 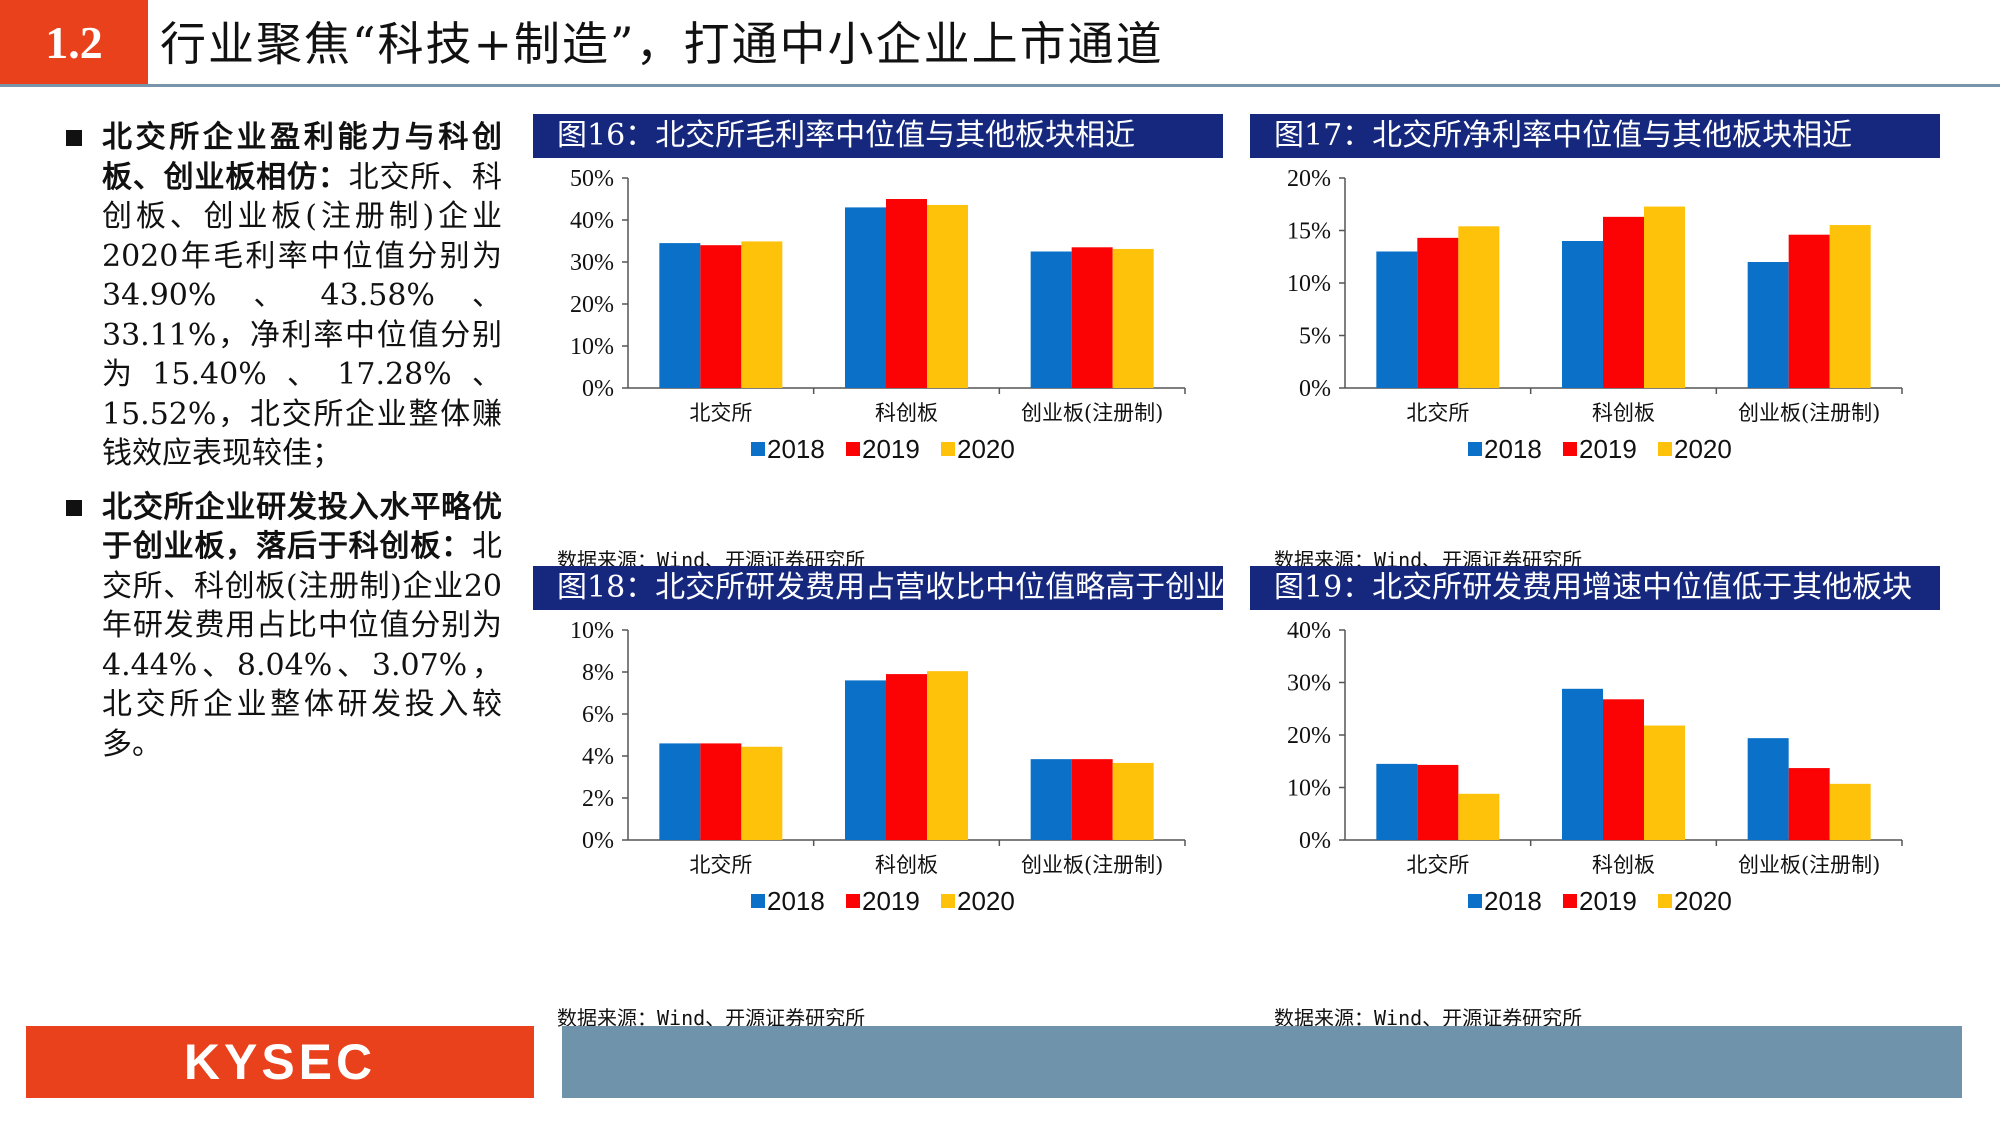 I want to click on y-tick-label: 20%, so click(x=592, y=305).